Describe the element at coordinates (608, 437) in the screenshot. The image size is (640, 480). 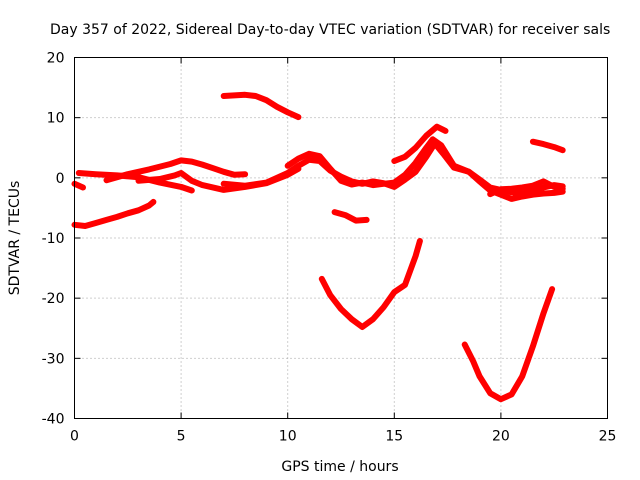
I see `x-tick-label: 25` at that location.